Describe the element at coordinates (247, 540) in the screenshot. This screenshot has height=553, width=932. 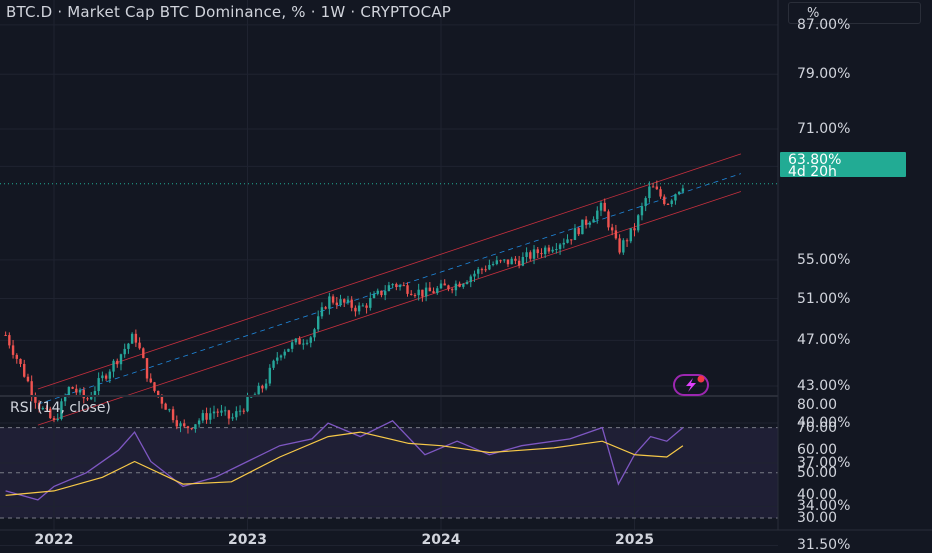
I see `time-axis-tick-label: 2023` at that location.